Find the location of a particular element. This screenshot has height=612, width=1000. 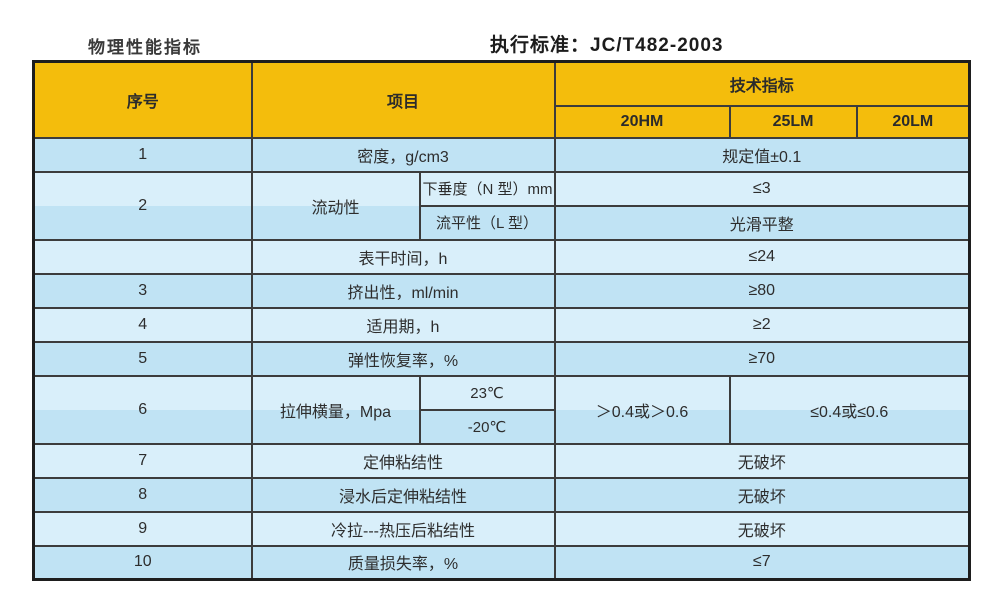

row-modulus-value-20hm: ＞0.4或＞0.6 is located at coordinates (642, 409).